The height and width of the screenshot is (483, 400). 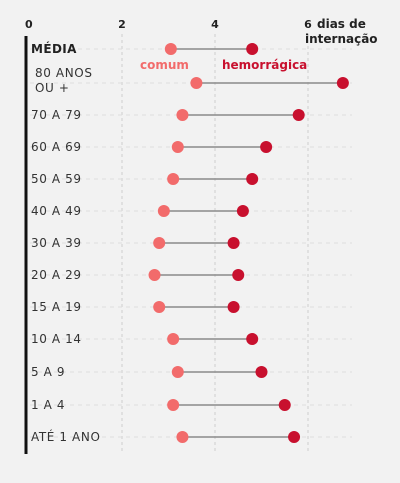 I want to click on category-label: 15 A 19, so click(x=56, y=307).